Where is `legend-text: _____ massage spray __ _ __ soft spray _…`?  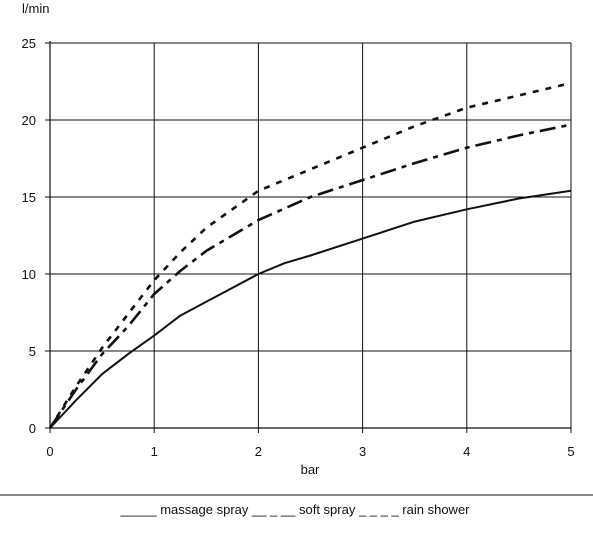 legend-text: _____ massage spray __ _ __ soft spray _… is located at coordinates (294, 509).